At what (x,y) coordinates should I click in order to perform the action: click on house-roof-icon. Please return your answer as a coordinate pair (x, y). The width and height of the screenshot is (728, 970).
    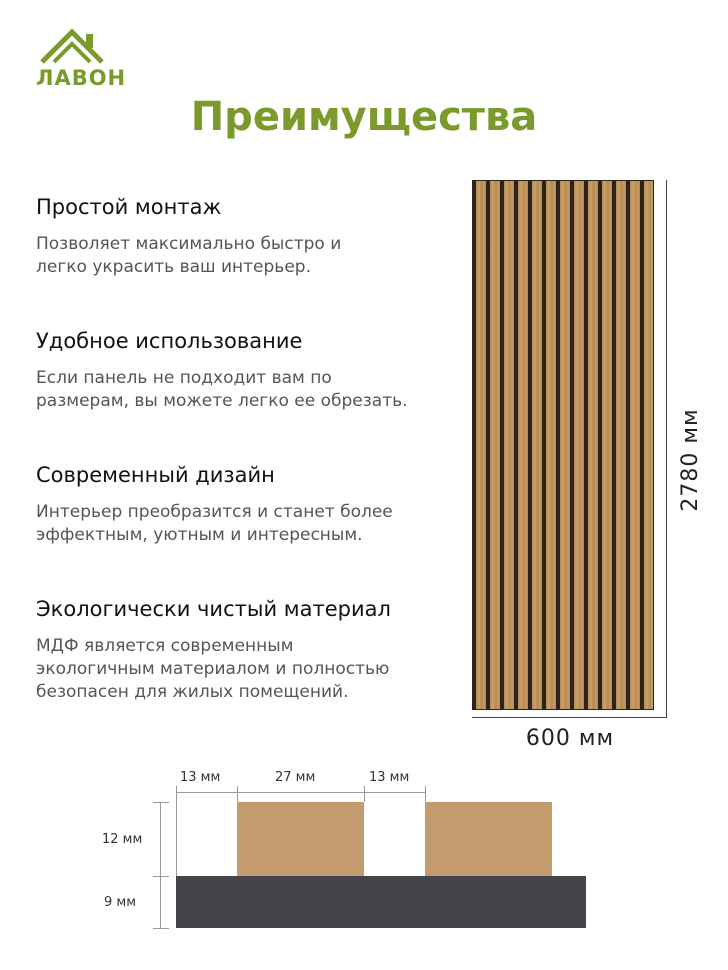
    Looking at the image, I should click on (72, 46).